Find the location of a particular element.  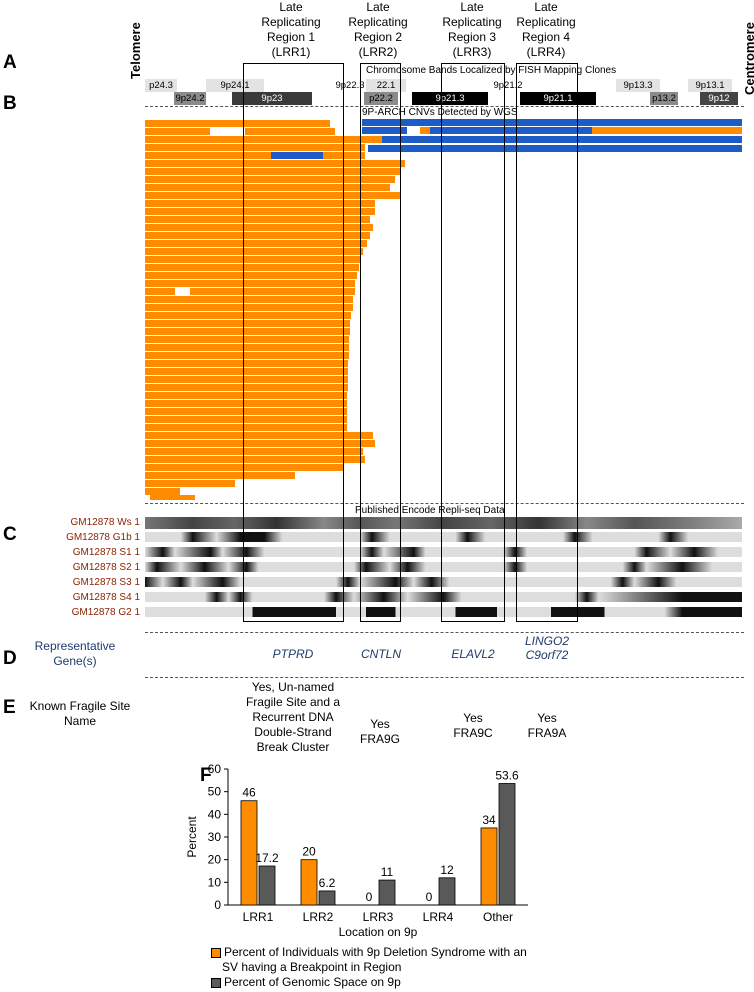

repliseq-track-g2 is located at coordinates (443, 612).